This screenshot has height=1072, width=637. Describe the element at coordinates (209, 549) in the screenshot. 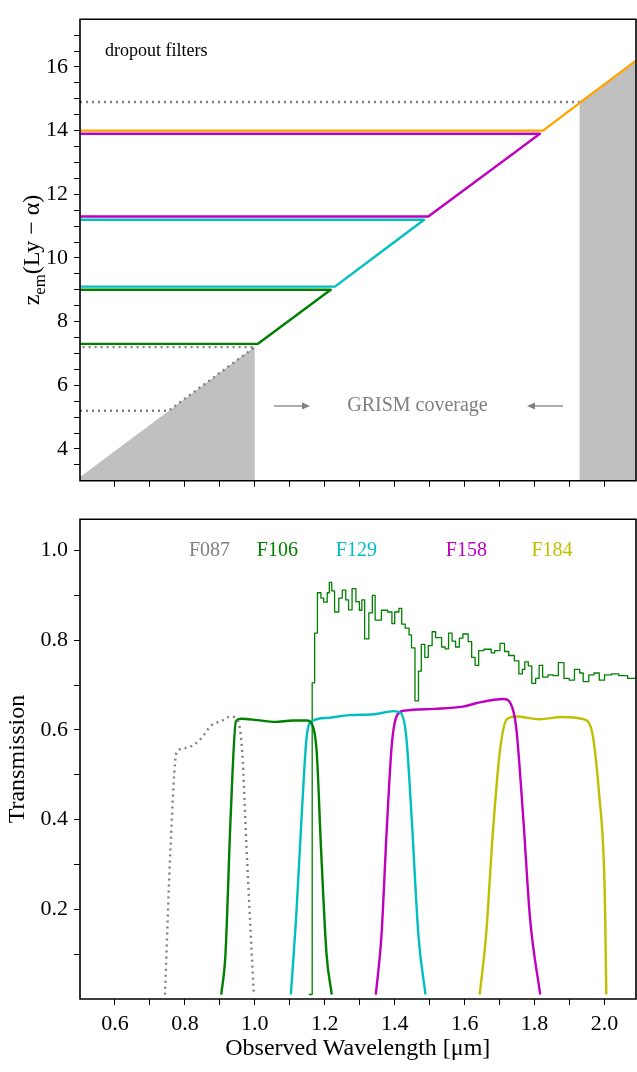

I see `text: F087` at that location.